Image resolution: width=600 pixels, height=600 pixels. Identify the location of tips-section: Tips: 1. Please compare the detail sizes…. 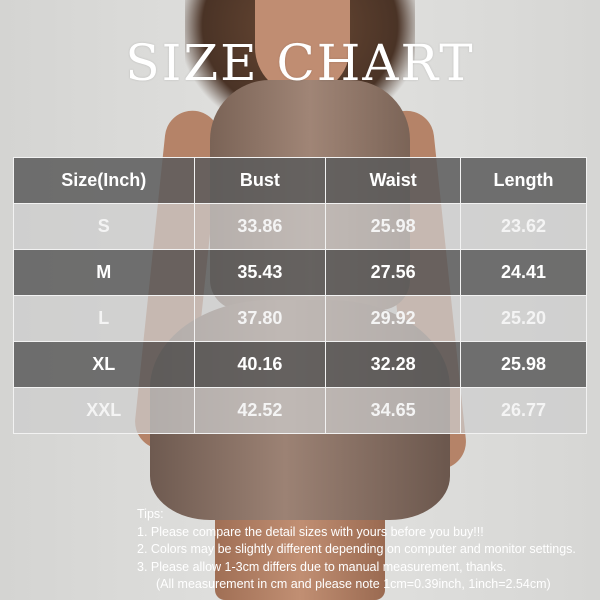
(356, 550).